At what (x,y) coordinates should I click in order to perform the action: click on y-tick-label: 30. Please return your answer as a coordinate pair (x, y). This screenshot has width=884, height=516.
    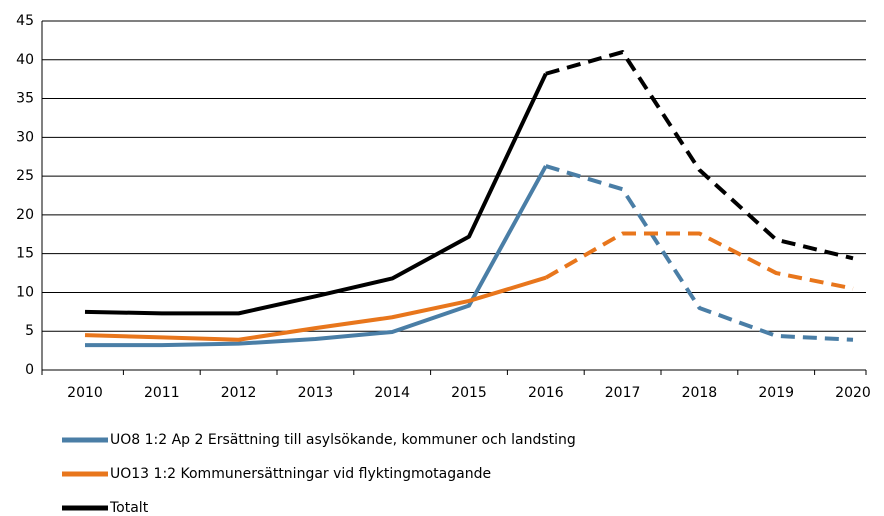
    Looking at the image, I should click on (25, 137).